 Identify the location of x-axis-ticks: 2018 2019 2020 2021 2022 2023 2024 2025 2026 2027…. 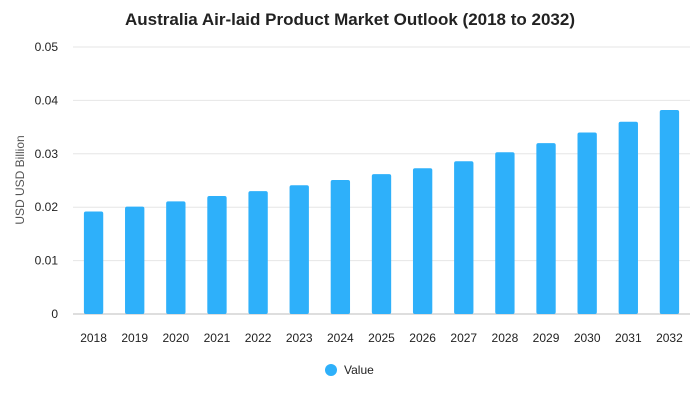
(381, 338).